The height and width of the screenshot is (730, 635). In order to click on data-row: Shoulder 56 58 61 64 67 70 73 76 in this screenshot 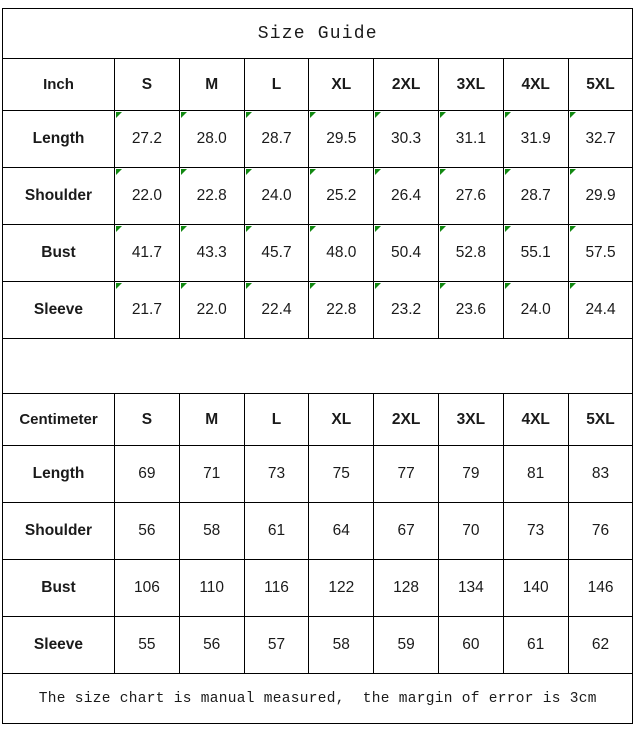, I will do `click(318, 531)`.